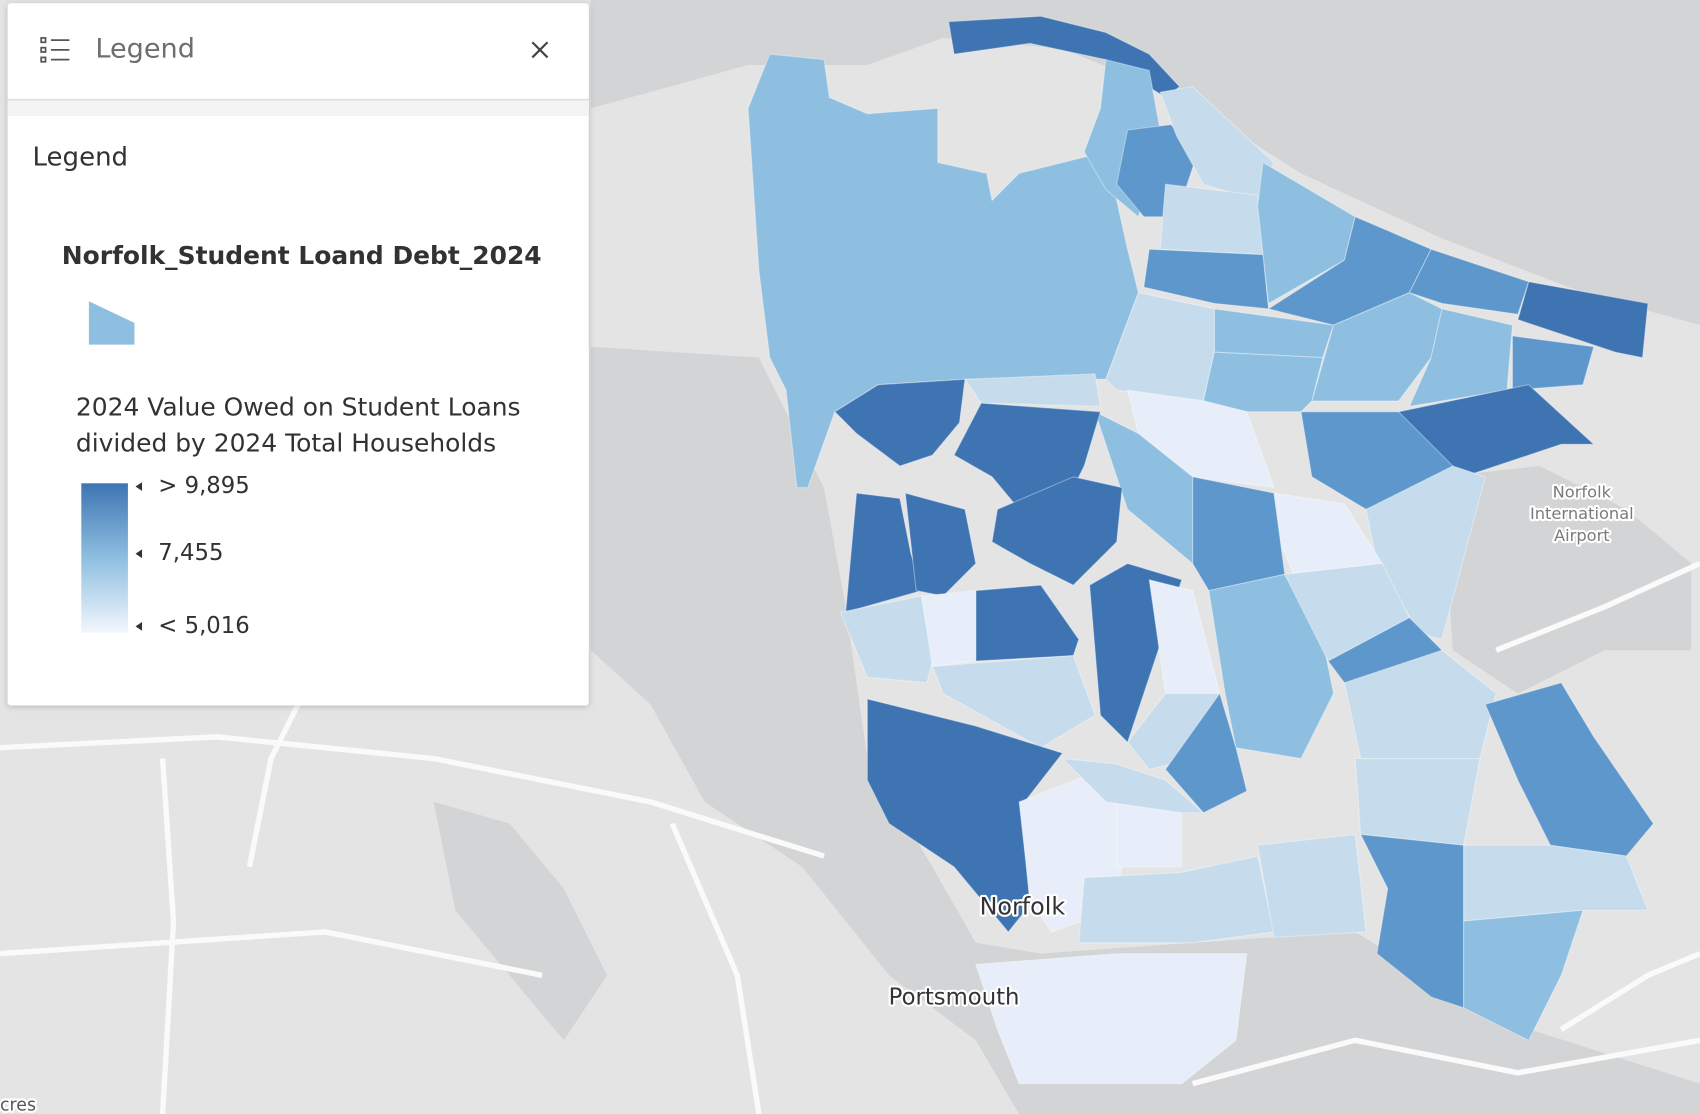 The image size is (1700, 1114). What do you see at coordinates (111, 323) in the screenshot?
I see `layer-swatch` at bounding box center [111, 323].